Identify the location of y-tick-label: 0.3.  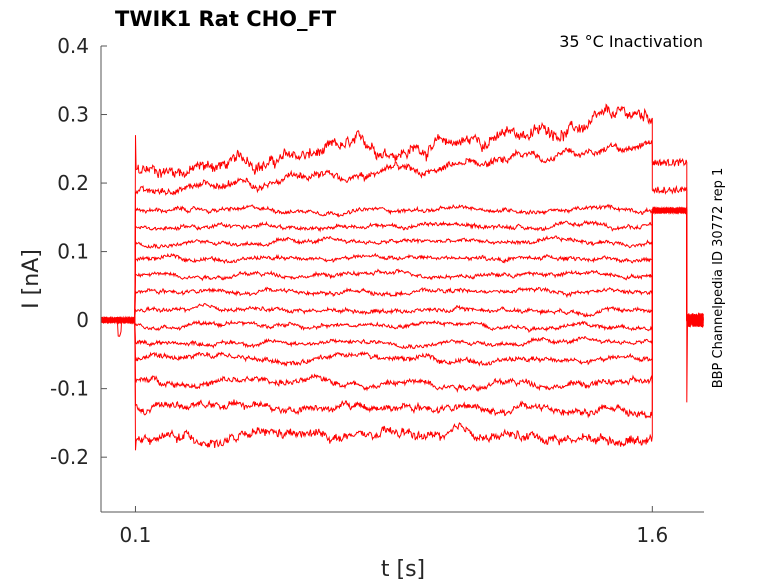
(73, 115).